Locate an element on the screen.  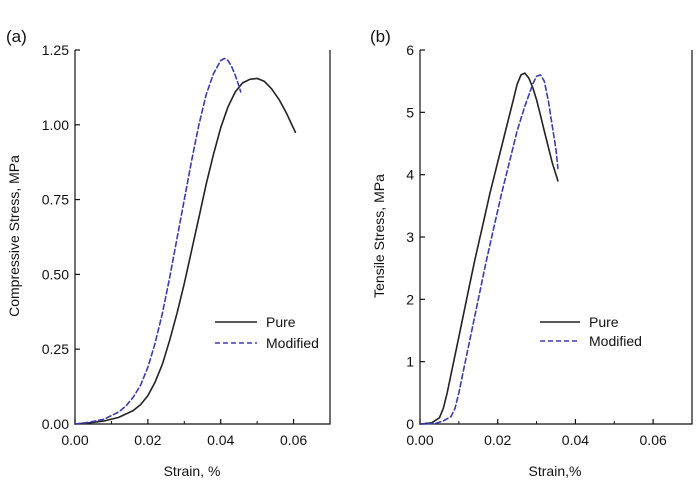
panel-a-ytick-label: 0.25 is located at coordinates (55, 349).